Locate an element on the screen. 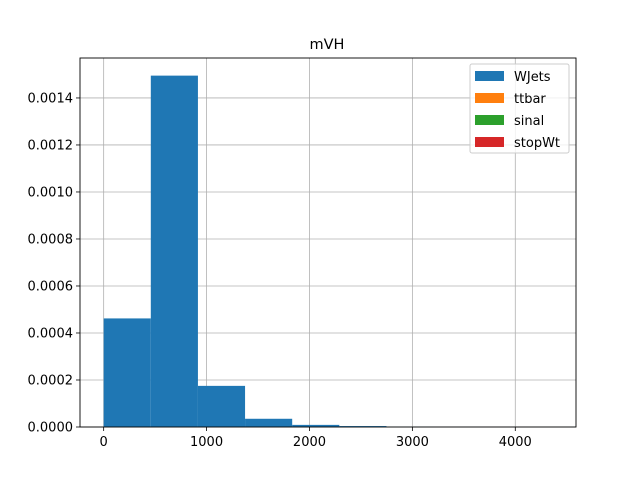  x-tick-label: 2000 is located at coordinates (309, 442).